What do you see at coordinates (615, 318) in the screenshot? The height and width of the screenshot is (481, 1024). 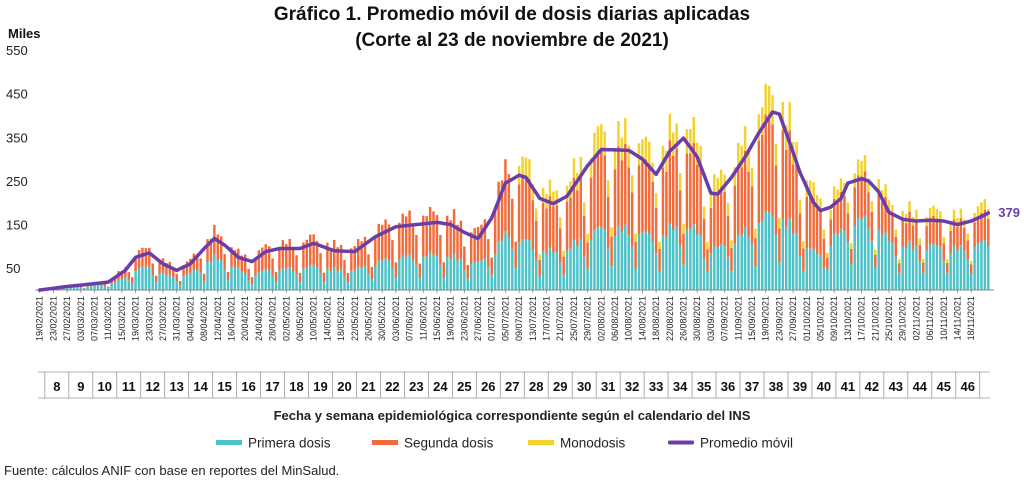 I see `x-tick-label: 06/08/2021` at bounding box center [615, 318].